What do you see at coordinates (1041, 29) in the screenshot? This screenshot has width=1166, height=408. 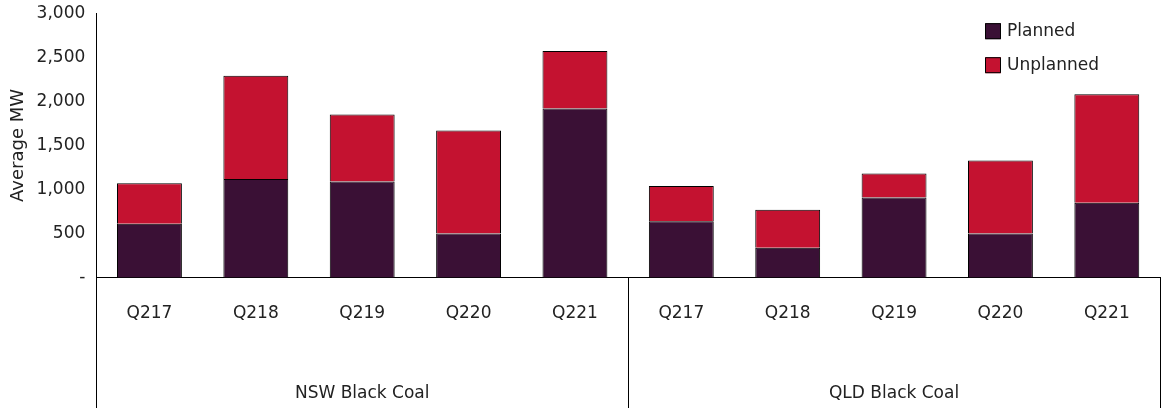 I see `legend-label: Planned` at bounding box center [1041, 29].